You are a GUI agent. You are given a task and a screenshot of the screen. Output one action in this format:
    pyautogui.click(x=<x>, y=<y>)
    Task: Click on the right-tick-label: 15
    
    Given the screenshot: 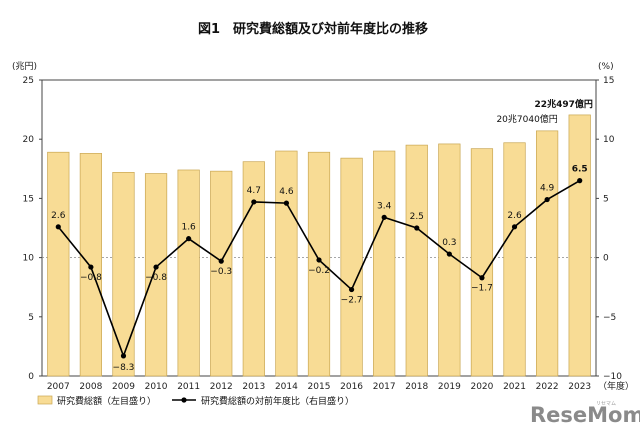 What is the action you would take?
    pyautogui.click(x=608, y=81)
    